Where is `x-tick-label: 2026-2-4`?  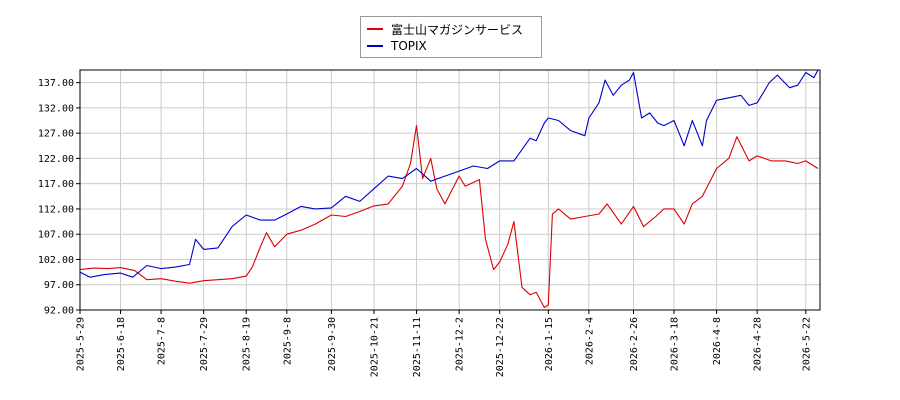 x-tick-label: 2026-2-4 is located at coordinates (589, 341).